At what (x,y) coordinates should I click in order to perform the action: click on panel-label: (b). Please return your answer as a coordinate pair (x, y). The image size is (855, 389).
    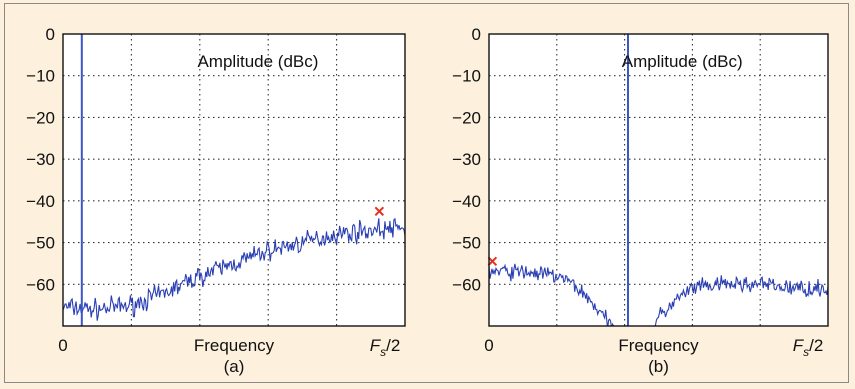
    Looking at the image, I should click on (658, 366).